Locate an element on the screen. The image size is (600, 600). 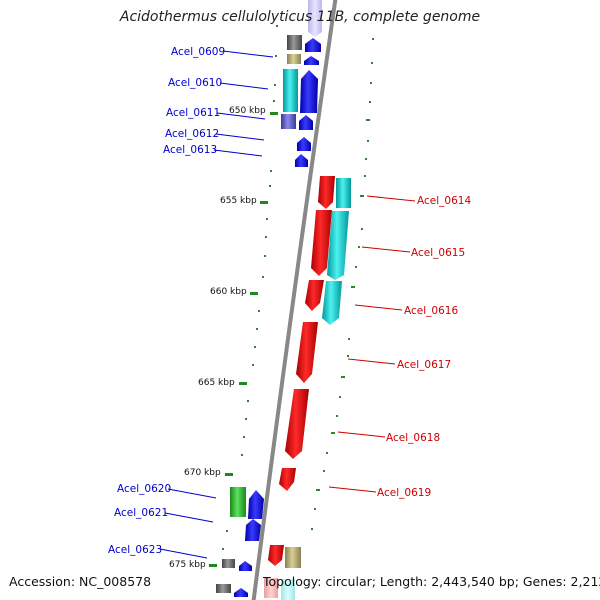
tick-label-675: 675 kbp is located at coordinates (187, 565).